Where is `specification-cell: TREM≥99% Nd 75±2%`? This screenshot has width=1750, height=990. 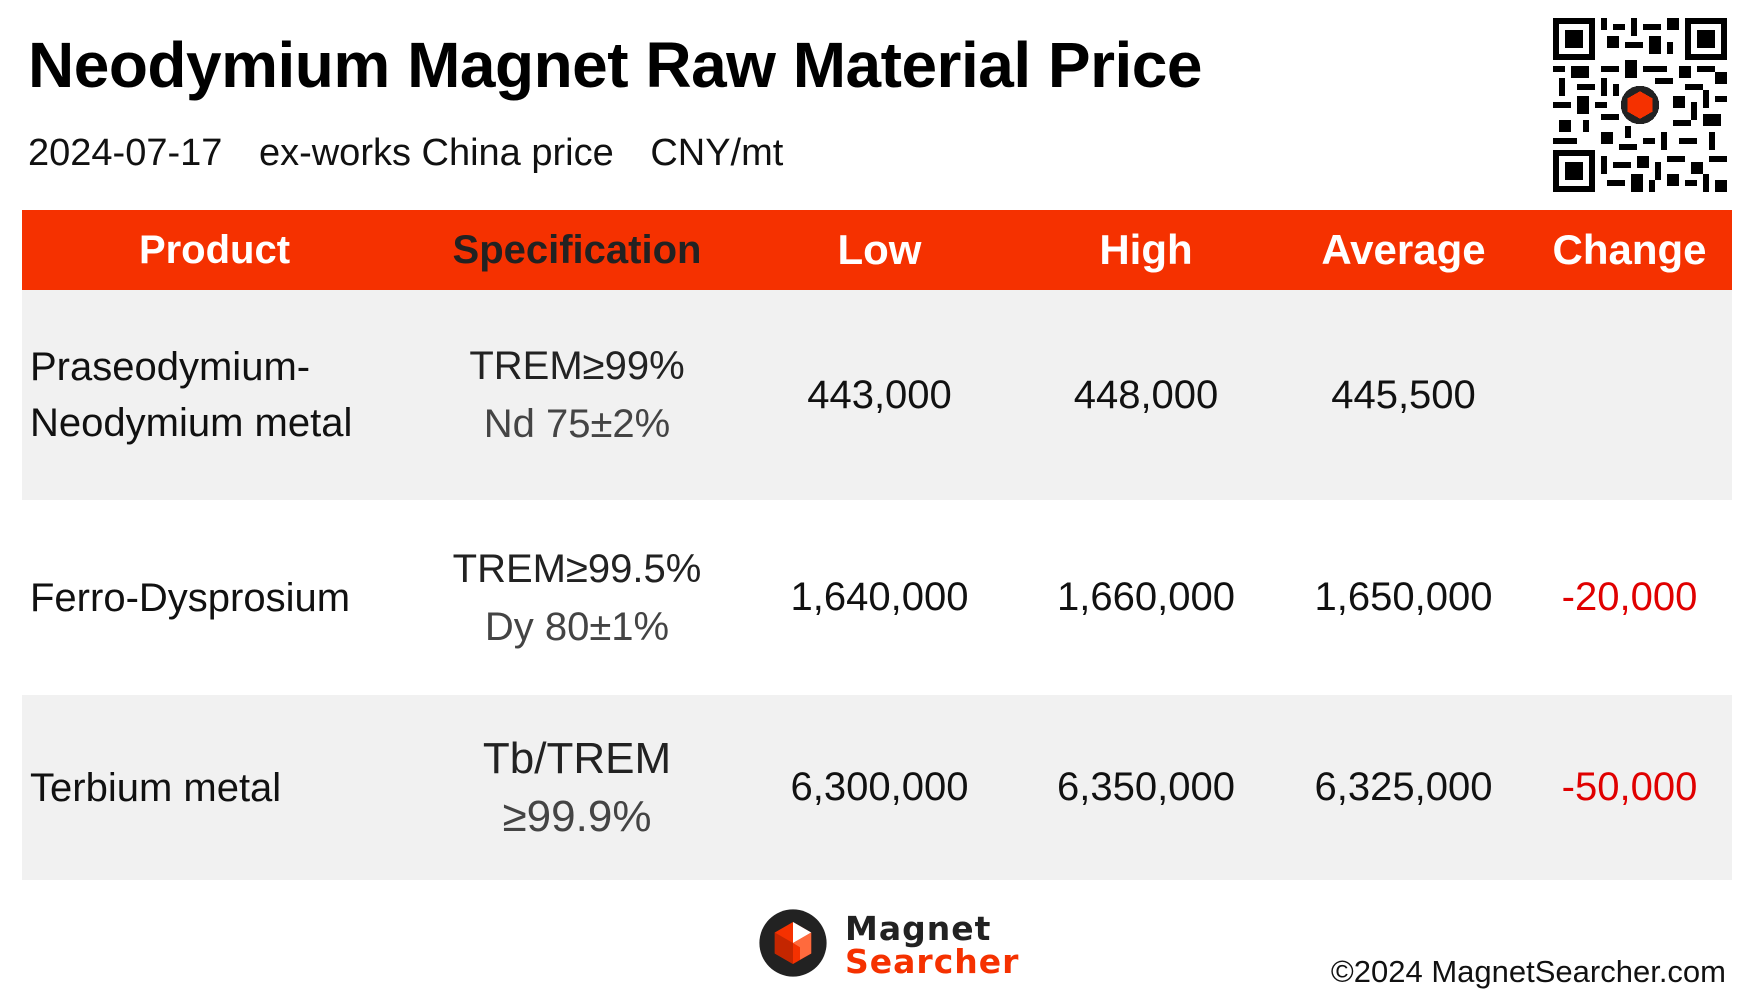
specification-cell: TREM≥99% Nd 75±2% is located at coordinates (577, 395).